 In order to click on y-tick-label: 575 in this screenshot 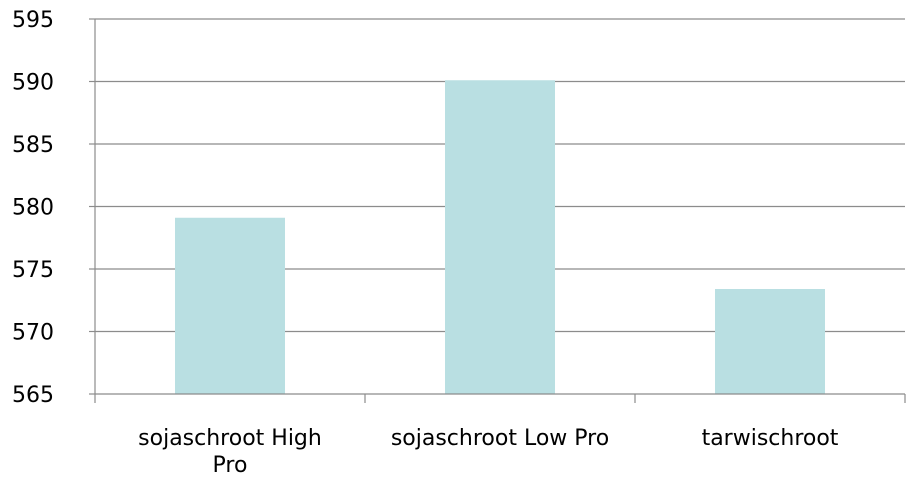, I will do `click(33, 270)`.